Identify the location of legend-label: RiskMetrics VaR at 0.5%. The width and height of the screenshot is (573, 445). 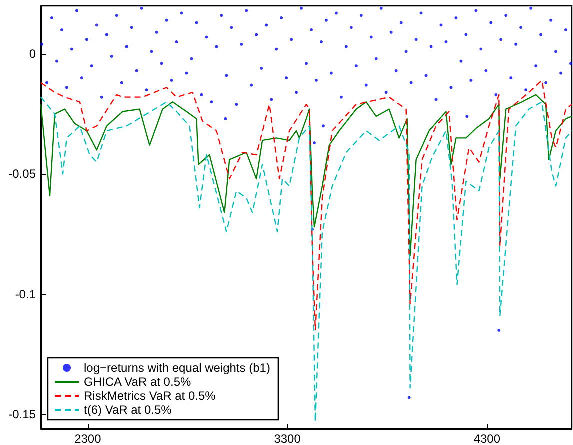
(150, 396).